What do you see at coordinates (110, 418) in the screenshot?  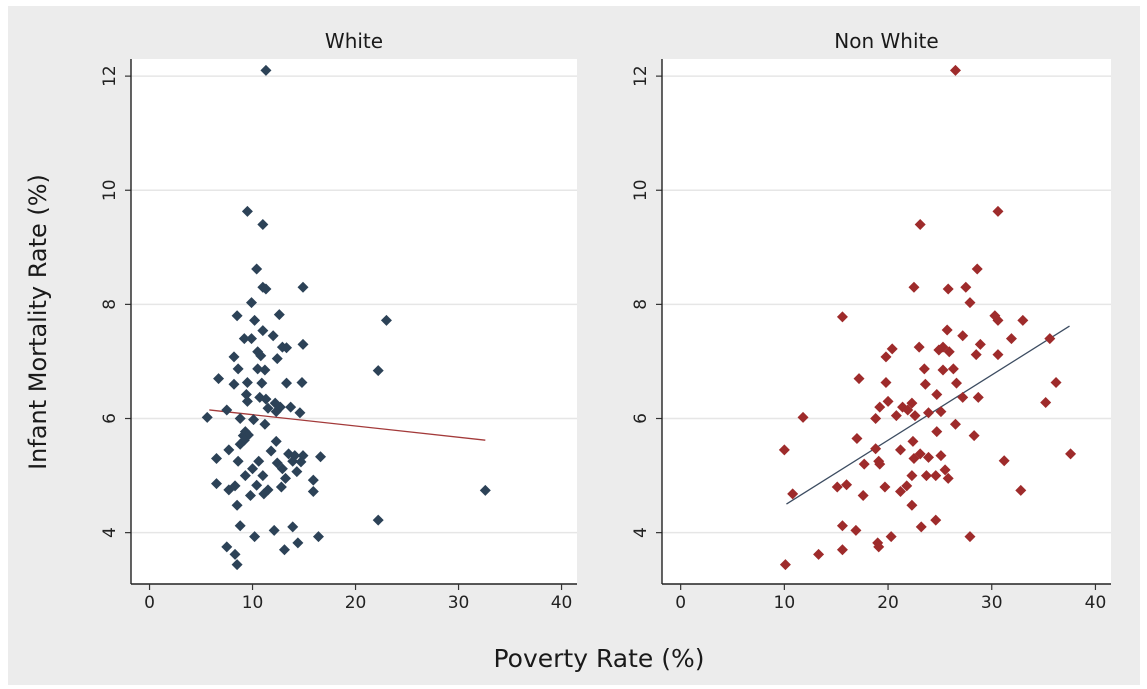 I see `y-tick-label: 6` at bounding box center [110, 418].